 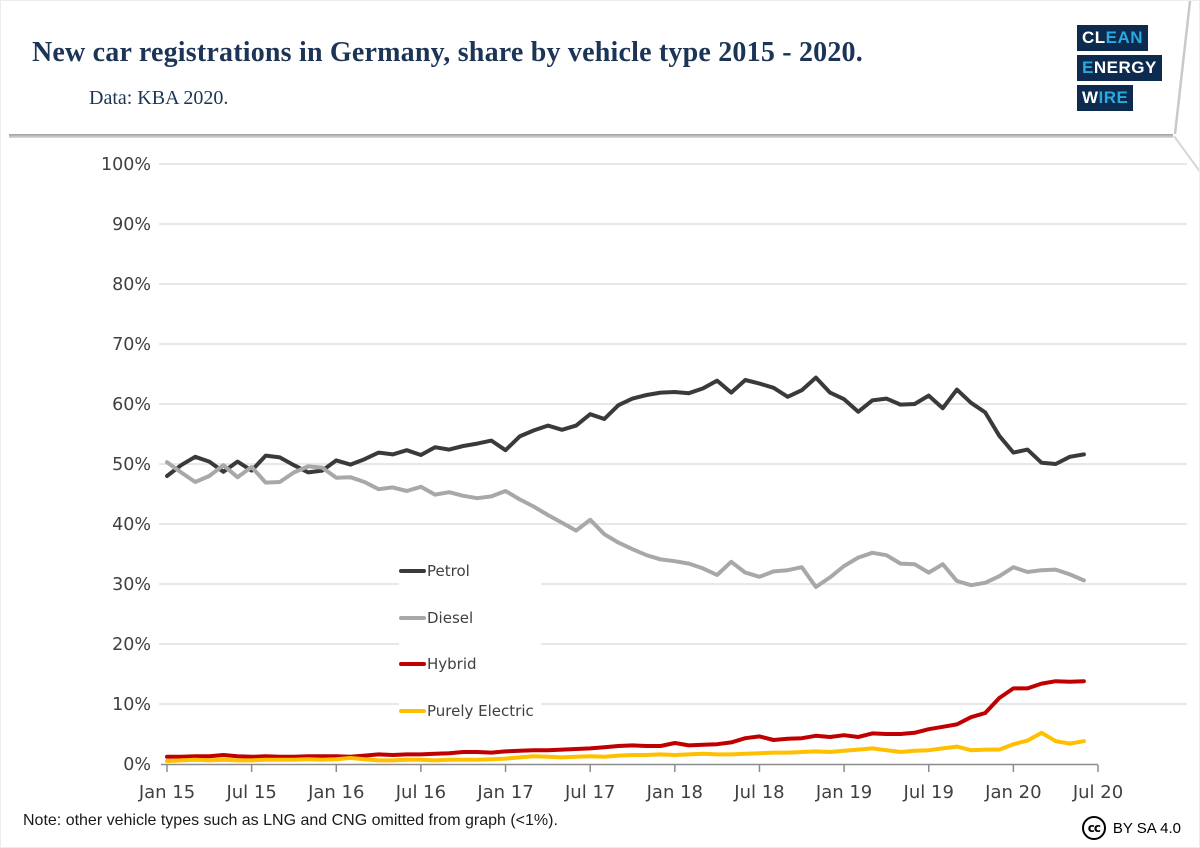 I want to click on x-axis-tick-label: Jul 20, so click(x=1097, y=792).